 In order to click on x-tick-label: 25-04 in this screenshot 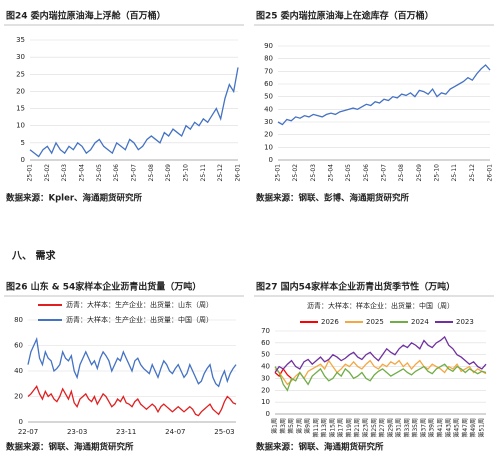, I will do `click(82, 173)`.